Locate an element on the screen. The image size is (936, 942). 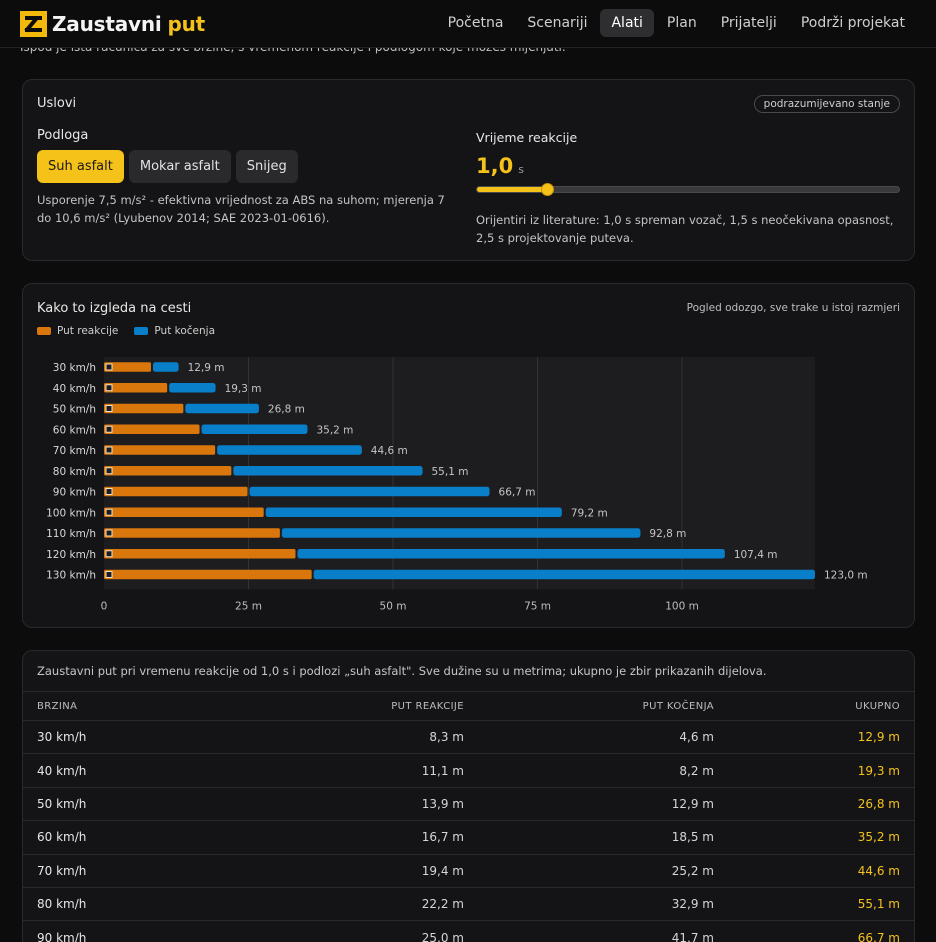
reaction-time-unit: s is located at coordinates (521, 169).